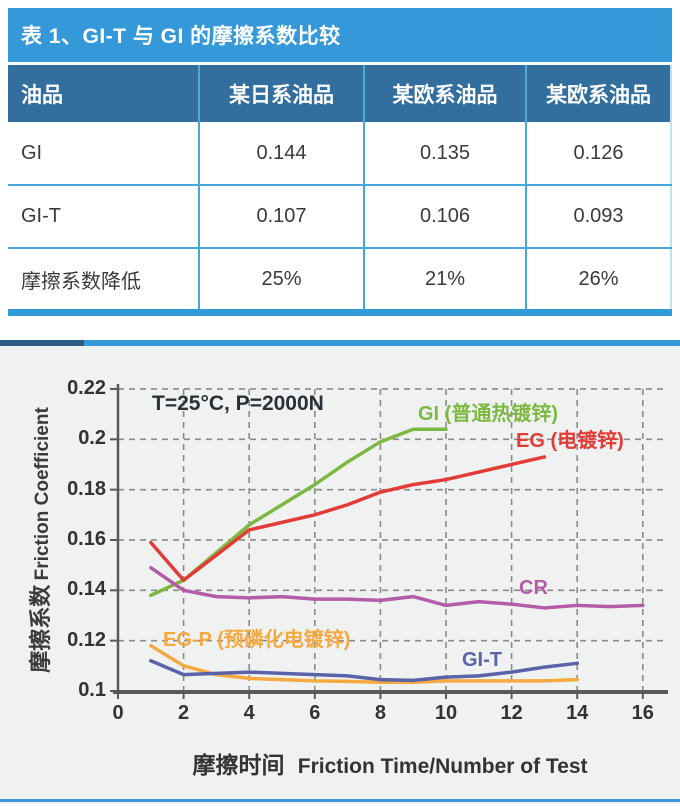 The width and height of the screenshot is (680, 806). What do you see at coordinates (238, 765) in the screenshot?
I see `x-axis-title-zh: 摩擦时间` at bounding box center [238, 765].